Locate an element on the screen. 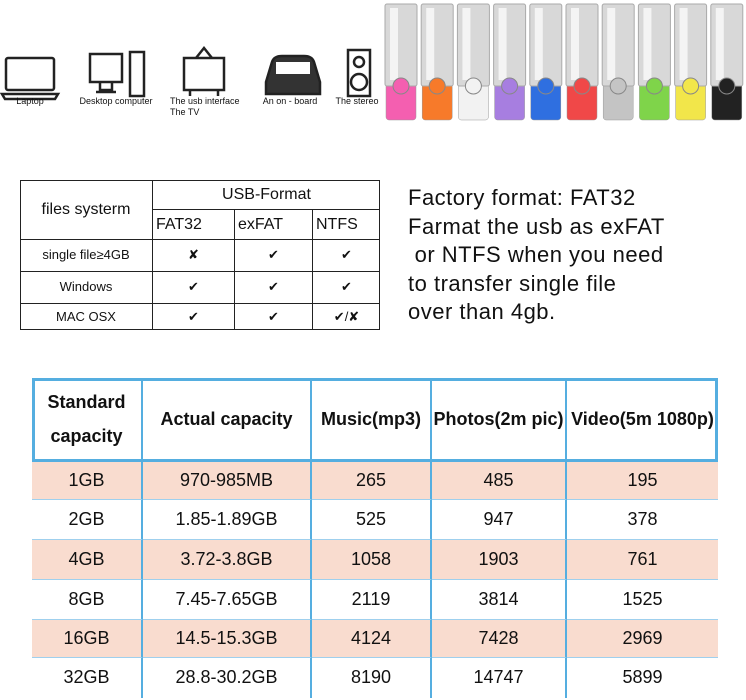  laptop-icon is located at coordinates (30, 74).